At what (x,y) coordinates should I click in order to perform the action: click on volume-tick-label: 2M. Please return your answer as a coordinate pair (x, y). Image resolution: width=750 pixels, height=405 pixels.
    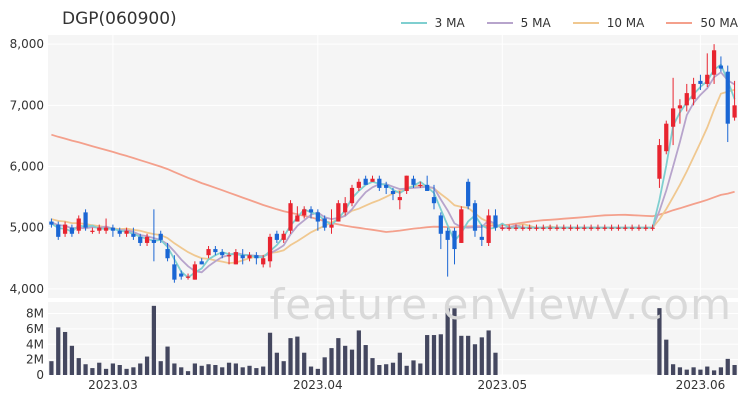
    Looking at the image, I should click on (35, 360).